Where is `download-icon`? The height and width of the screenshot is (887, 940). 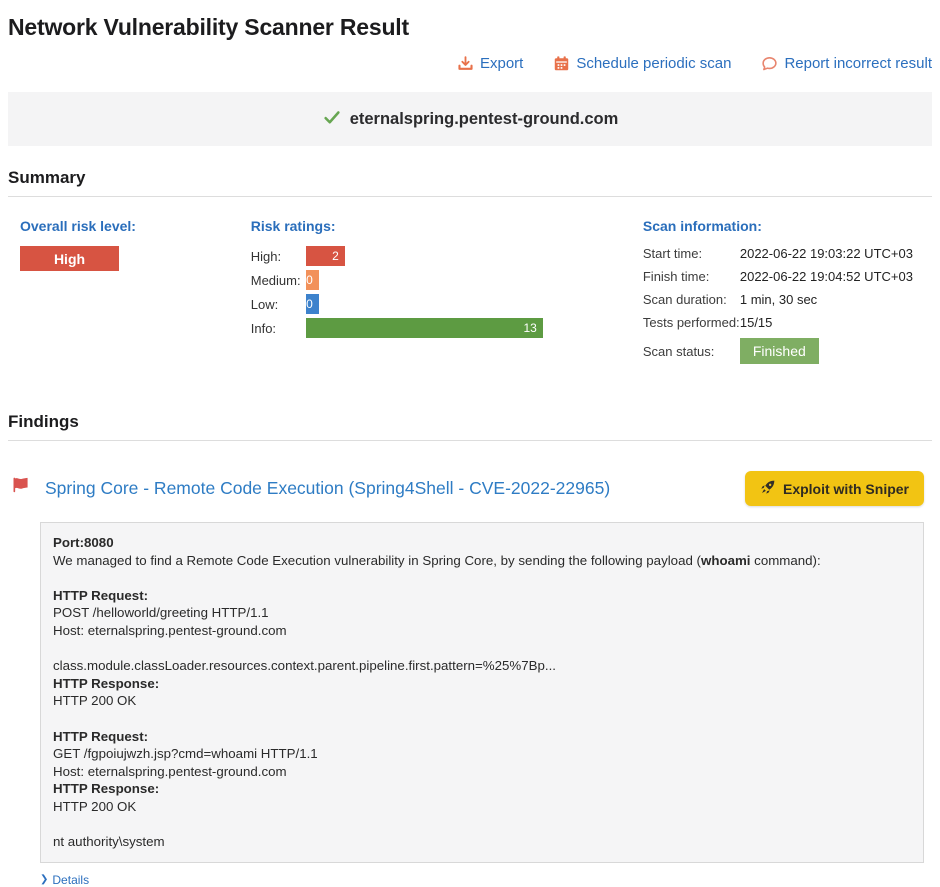
download-icon is located at coordinates (465, 63).